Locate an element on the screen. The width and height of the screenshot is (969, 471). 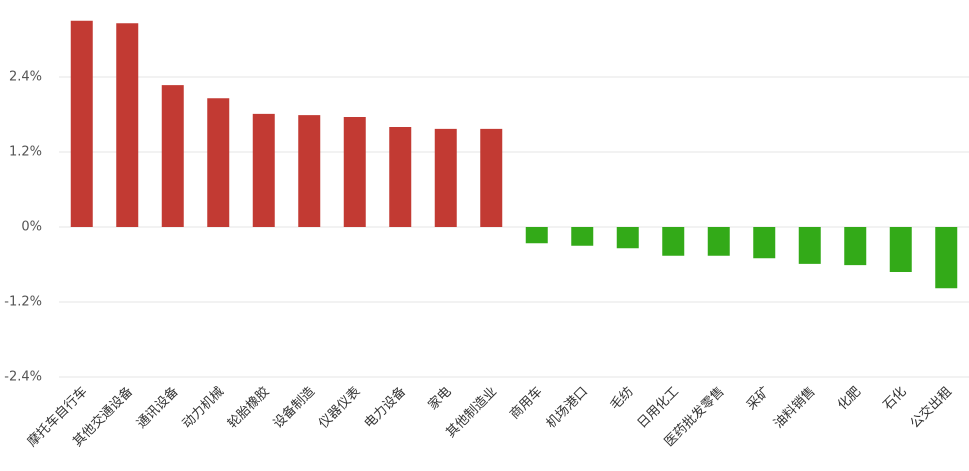
y-tick-label: 2.4% is located at coordinates (25, 77).